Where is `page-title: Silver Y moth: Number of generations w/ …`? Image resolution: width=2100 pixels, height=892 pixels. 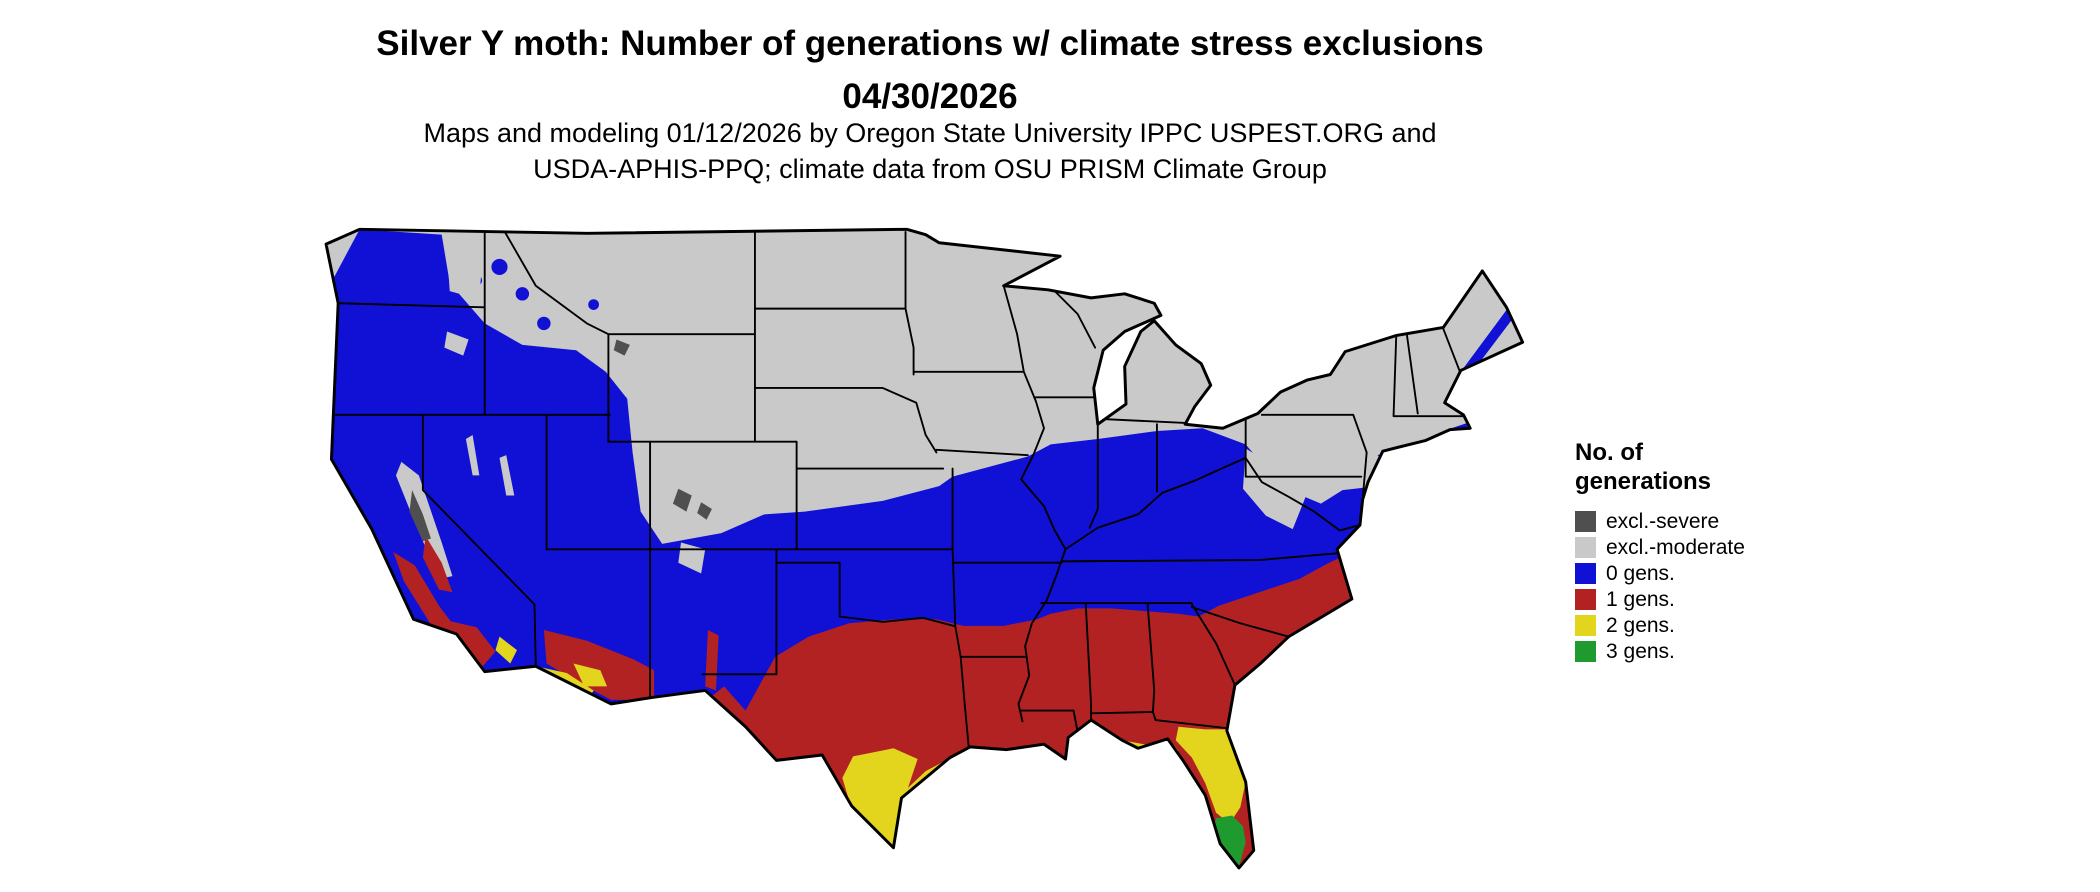
page-title: Silver Y moth: Number of generations w/ … is located at coordinates (930, 70).